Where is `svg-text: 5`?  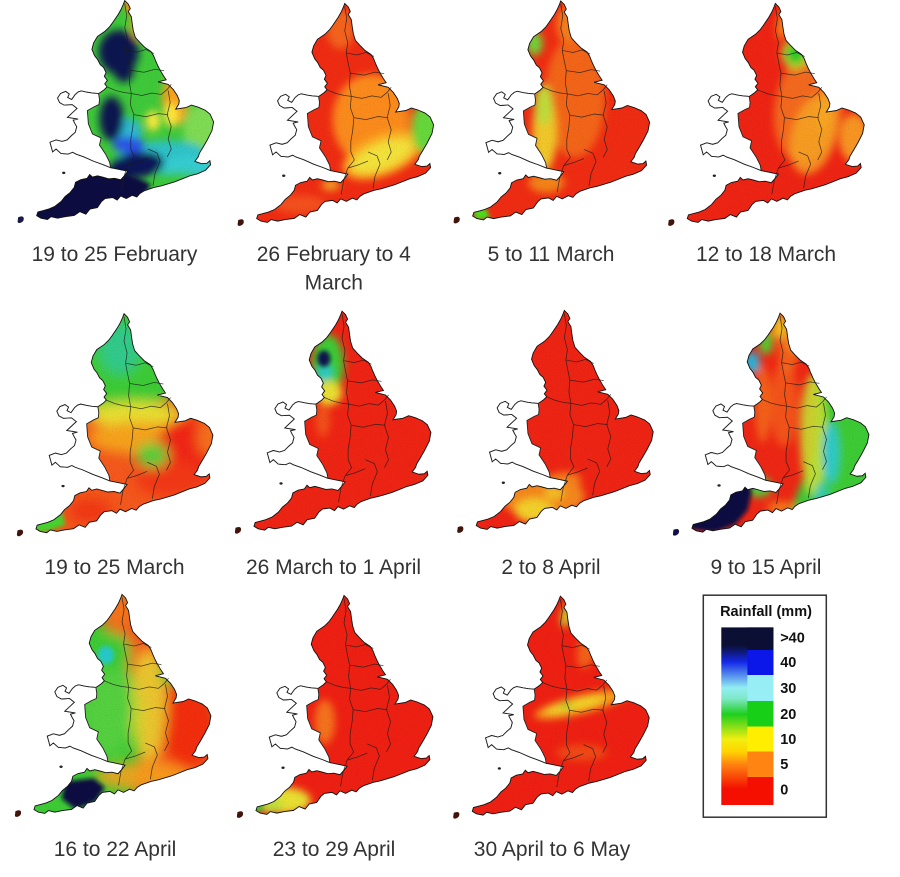
svg-text: 5 is located at coordinates (784, 765).